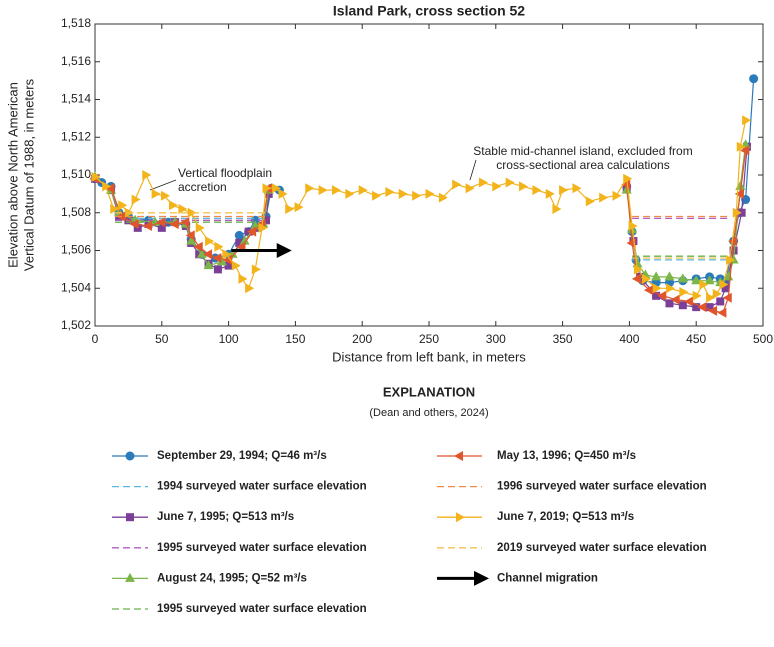 The height and width of the screenshot is (647, 774). I want to click on y-tick-label: 1,516, so click(76, 61).